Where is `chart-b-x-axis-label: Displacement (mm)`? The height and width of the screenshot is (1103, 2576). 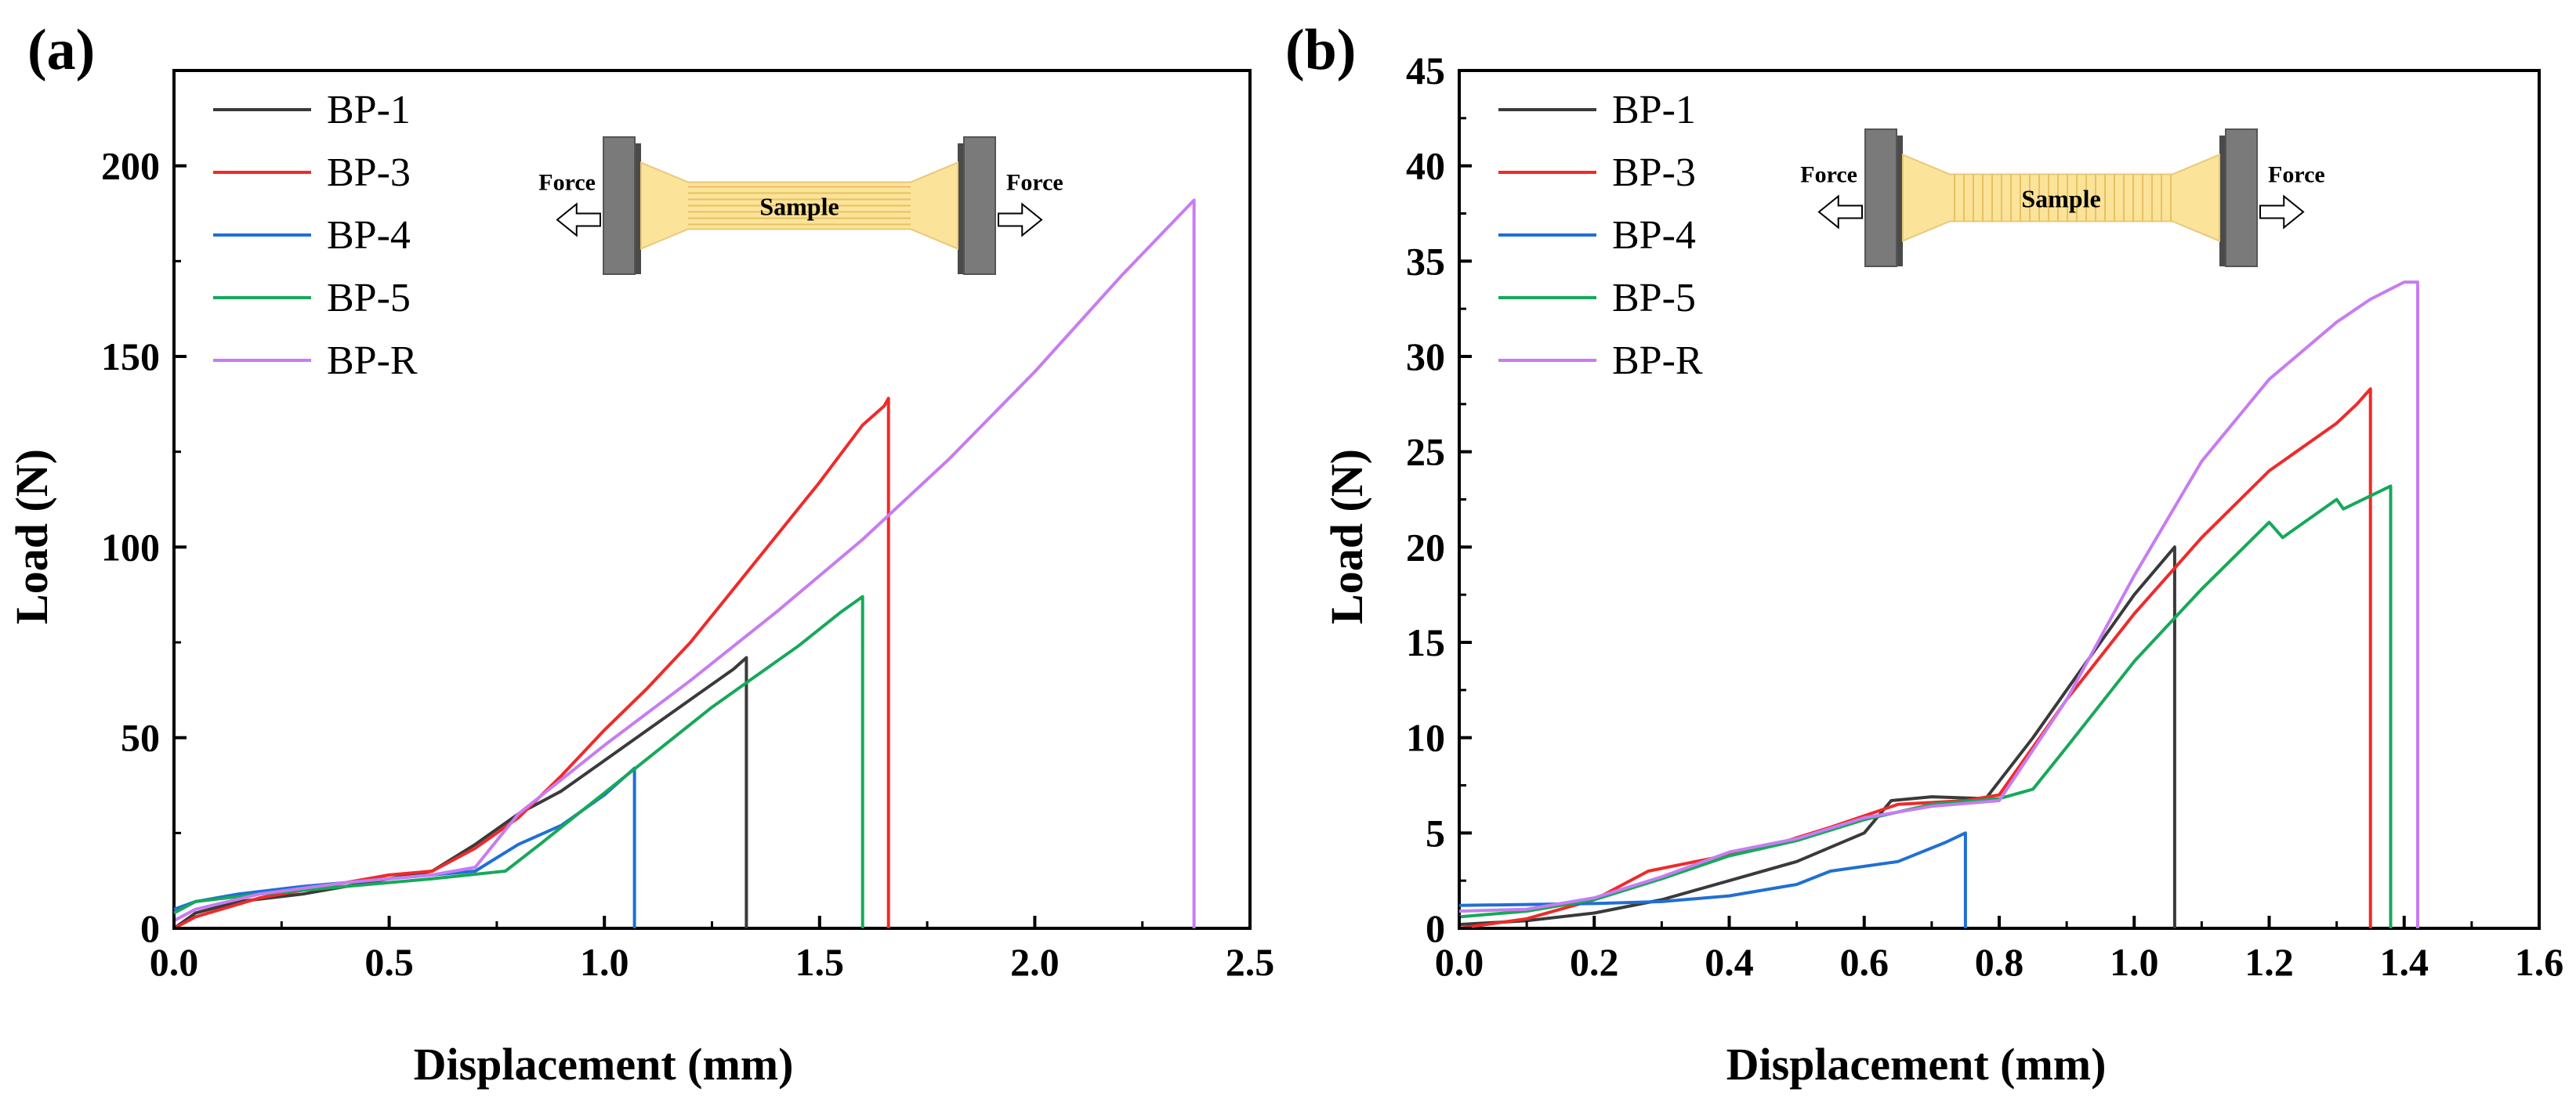
chart-b-x-axis-label: Displacement (mm) is located at coordinates (1916, 1064).